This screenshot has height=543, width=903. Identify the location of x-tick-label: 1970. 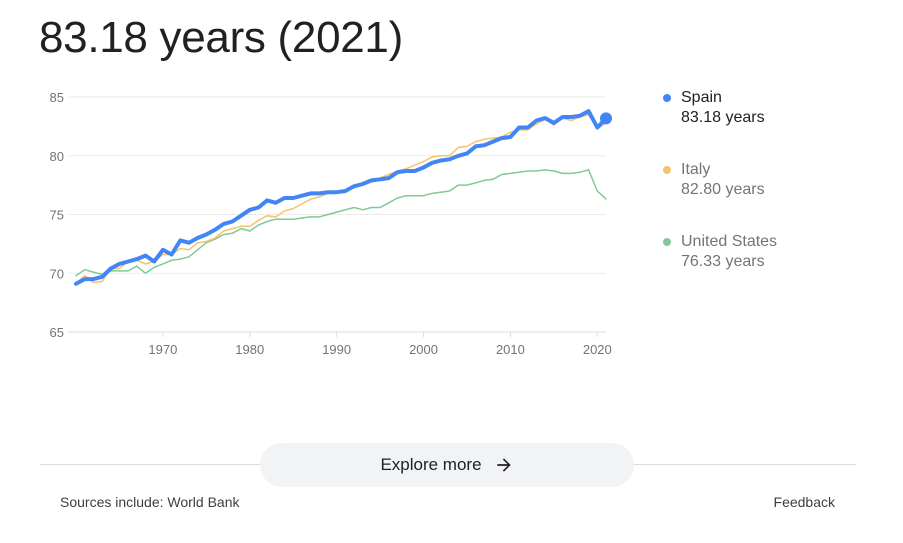
(162, 349).